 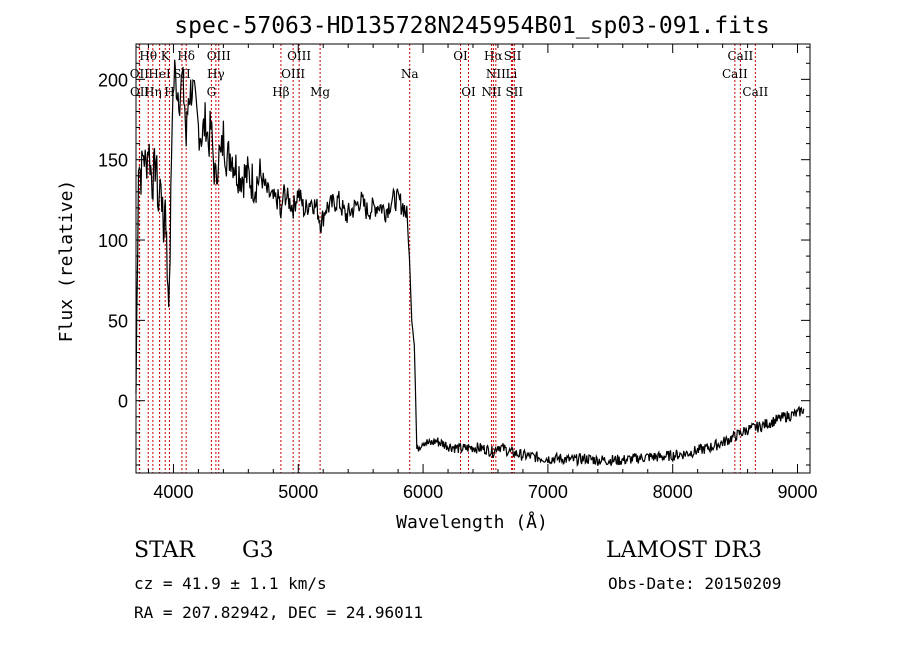 What do you see at coordinates (472, 522) in the screenshot?
I see `x-axis-label: Wavelength (Å)` at bounding box center [472, 522].